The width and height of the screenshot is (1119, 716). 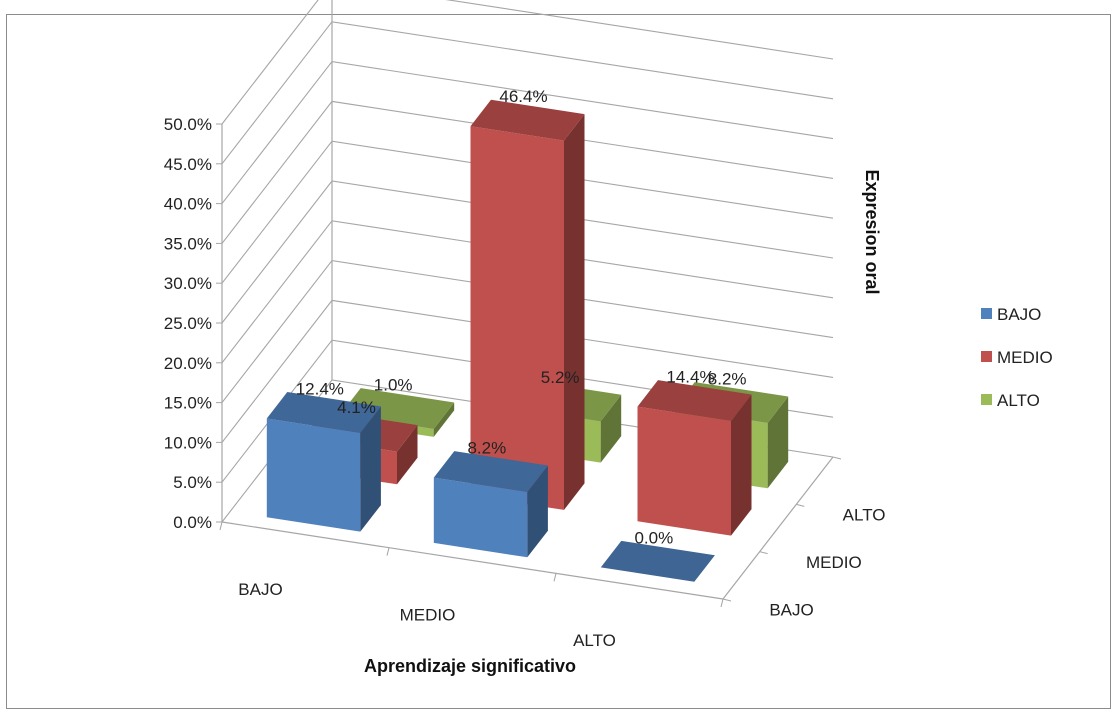 What do you see at coordinates (653, 537) in the screenshot?
I see `data-label: 0.0%` at bounding box center [653, 537].